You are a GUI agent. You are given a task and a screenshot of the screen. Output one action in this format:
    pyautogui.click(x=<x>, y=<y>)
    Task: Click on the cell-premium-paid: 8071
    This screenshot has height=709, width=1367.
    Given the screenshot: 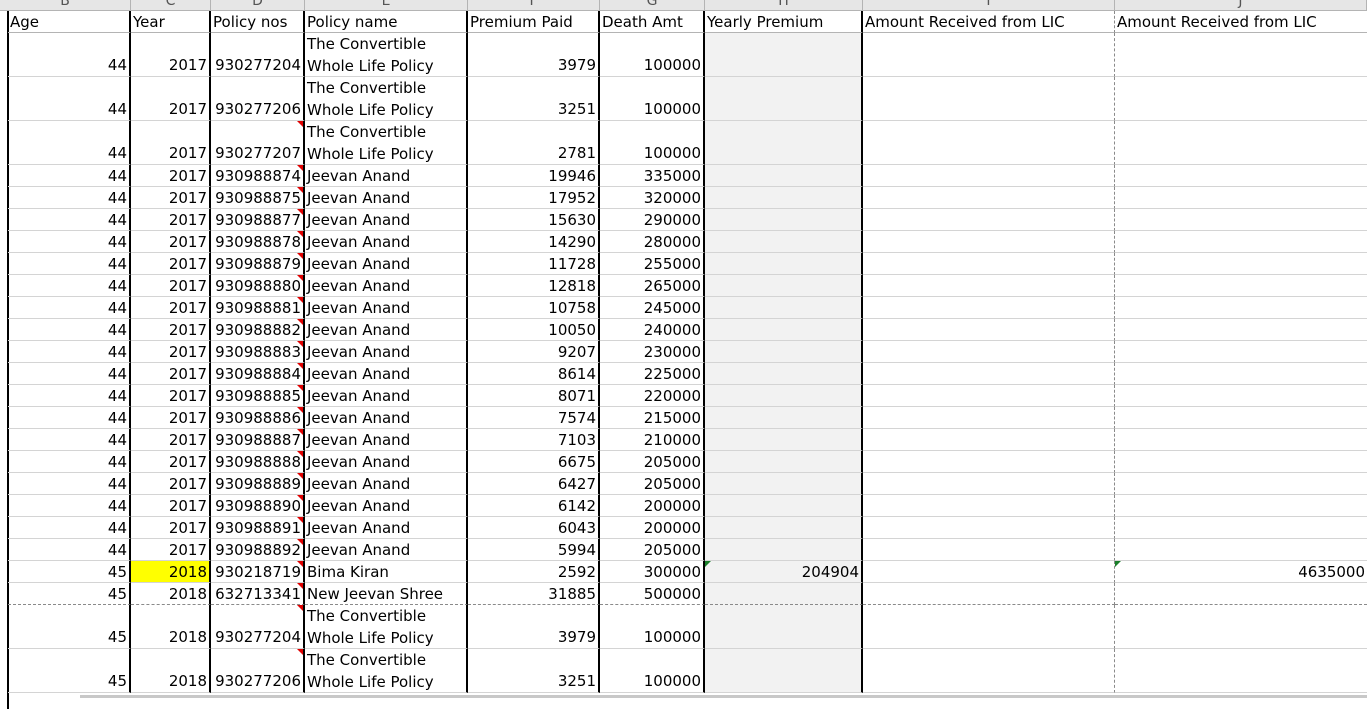 What is the action you would take?
    pyautogui.click(x=534, y=396)
    